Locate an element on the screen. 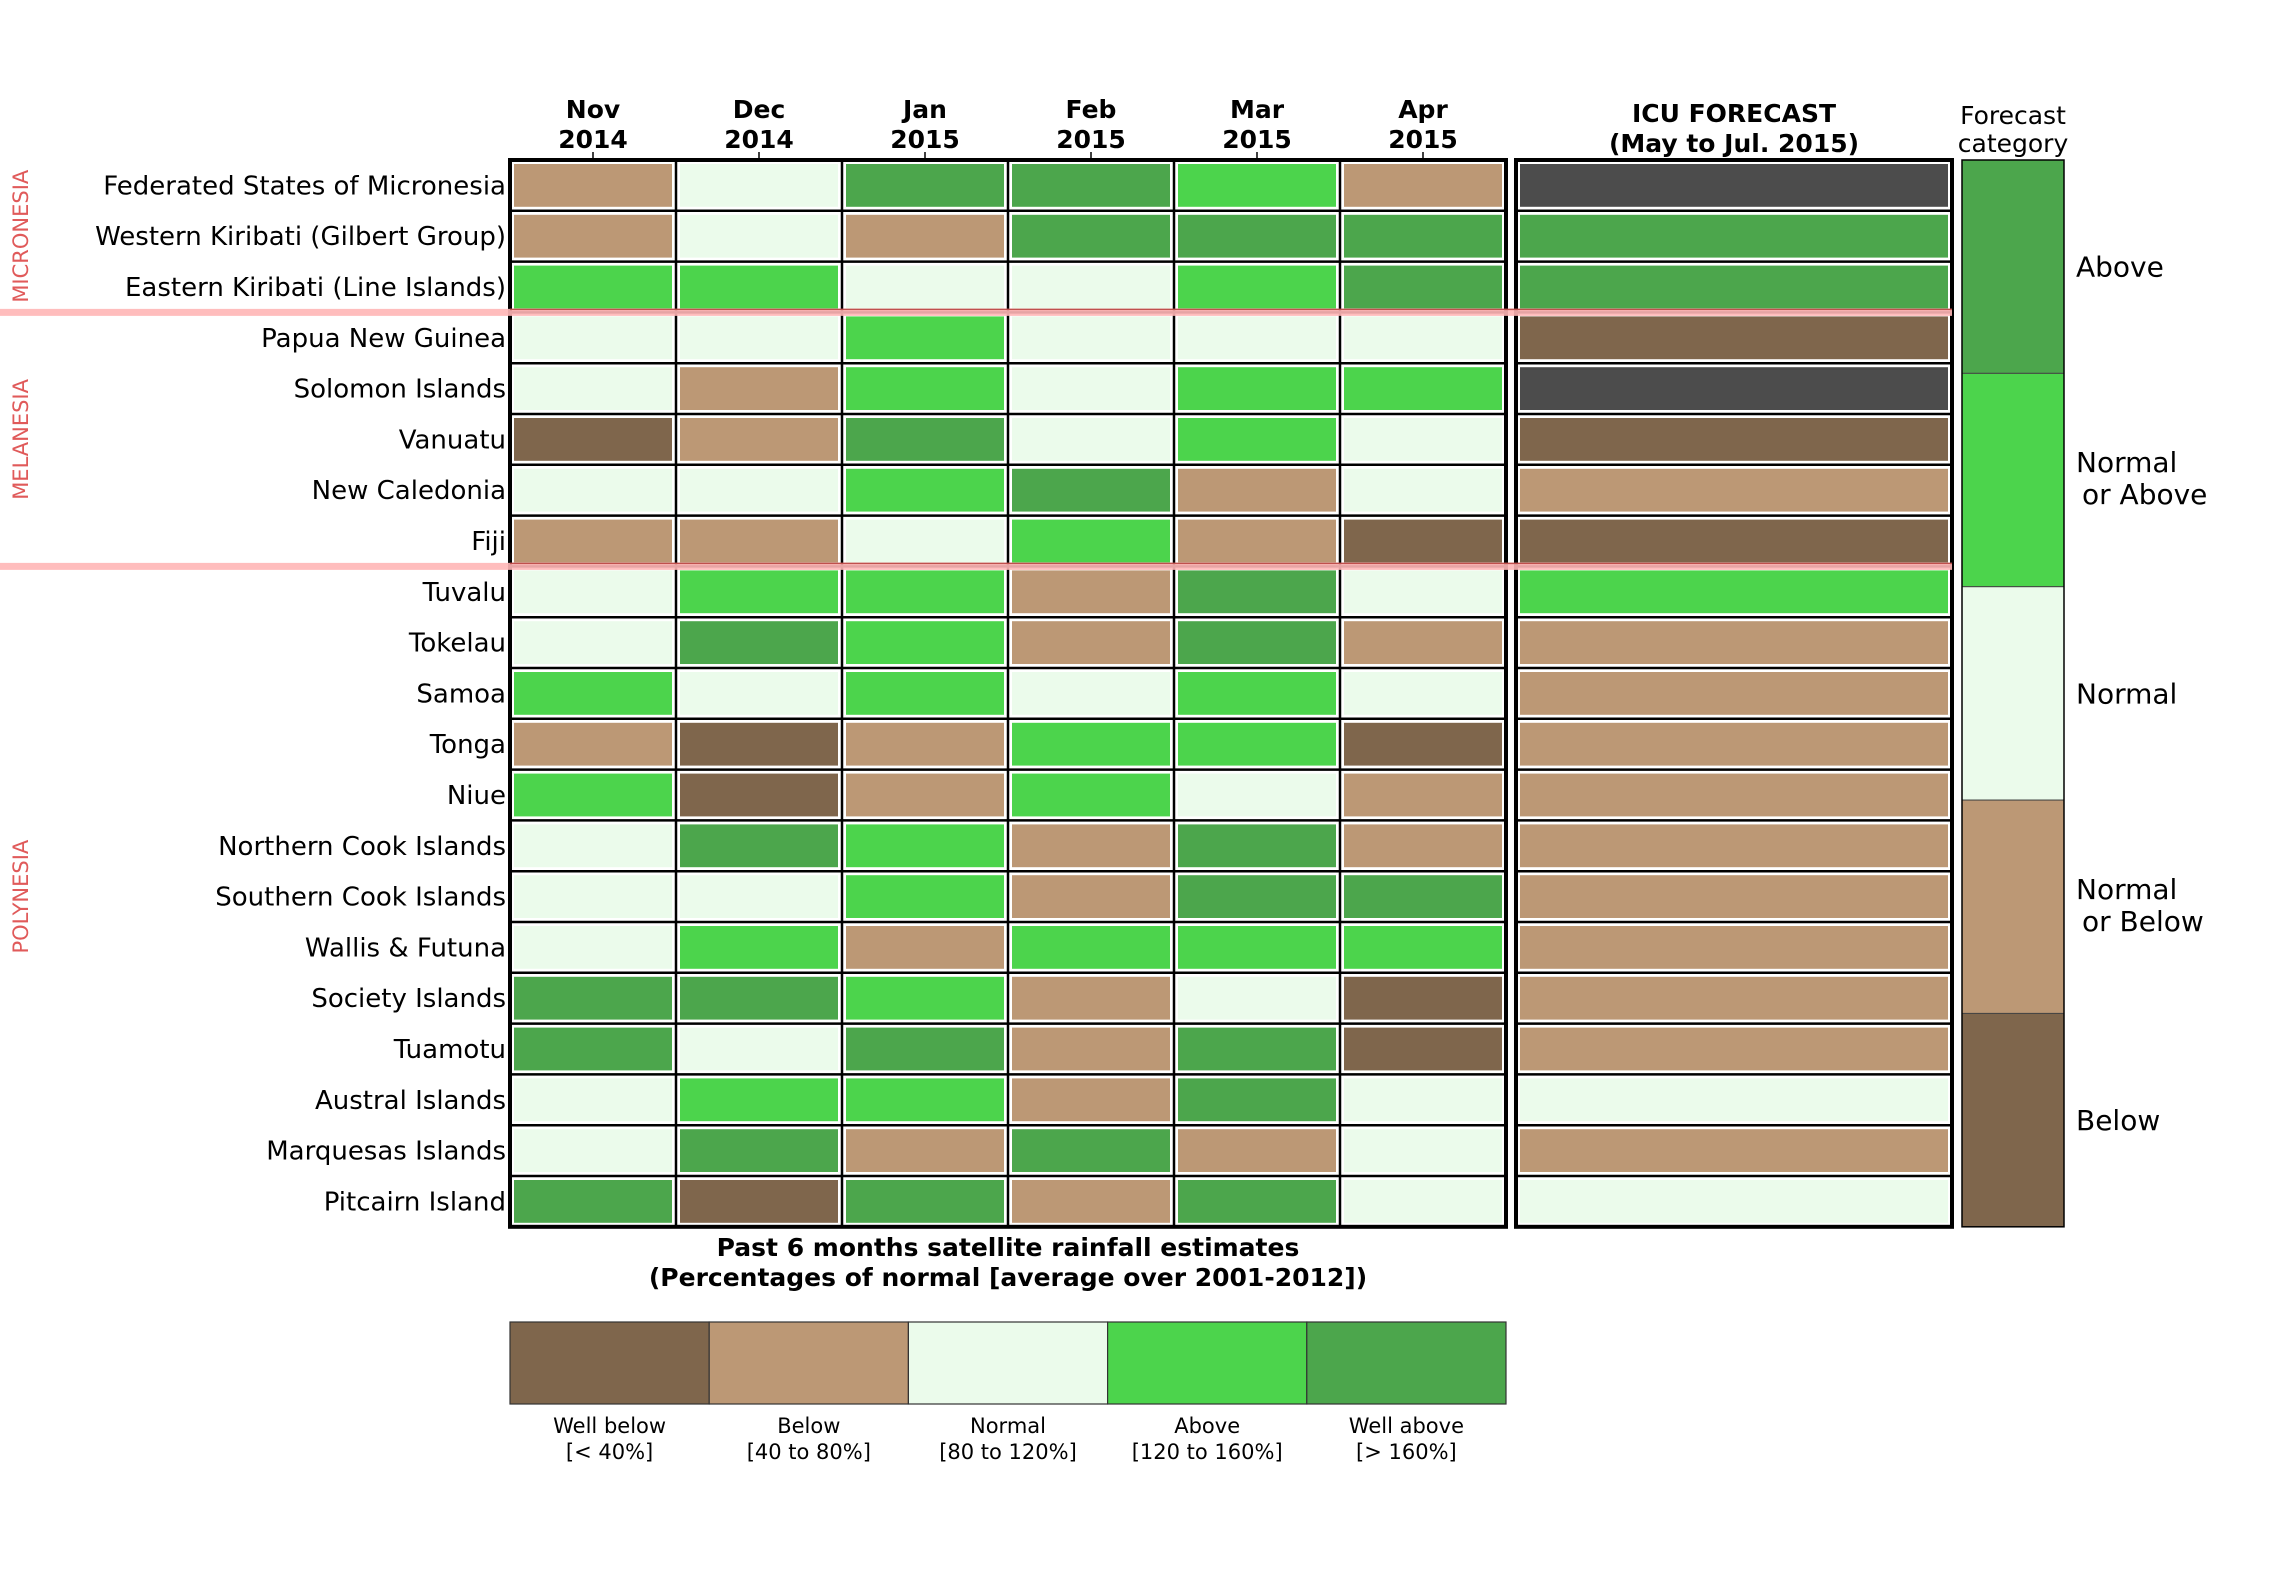 Image resolution: width=2280 pixels, height=1596 pixels. forecast-category-swatch-normal_or_below is located at coordinates (2013, 906).